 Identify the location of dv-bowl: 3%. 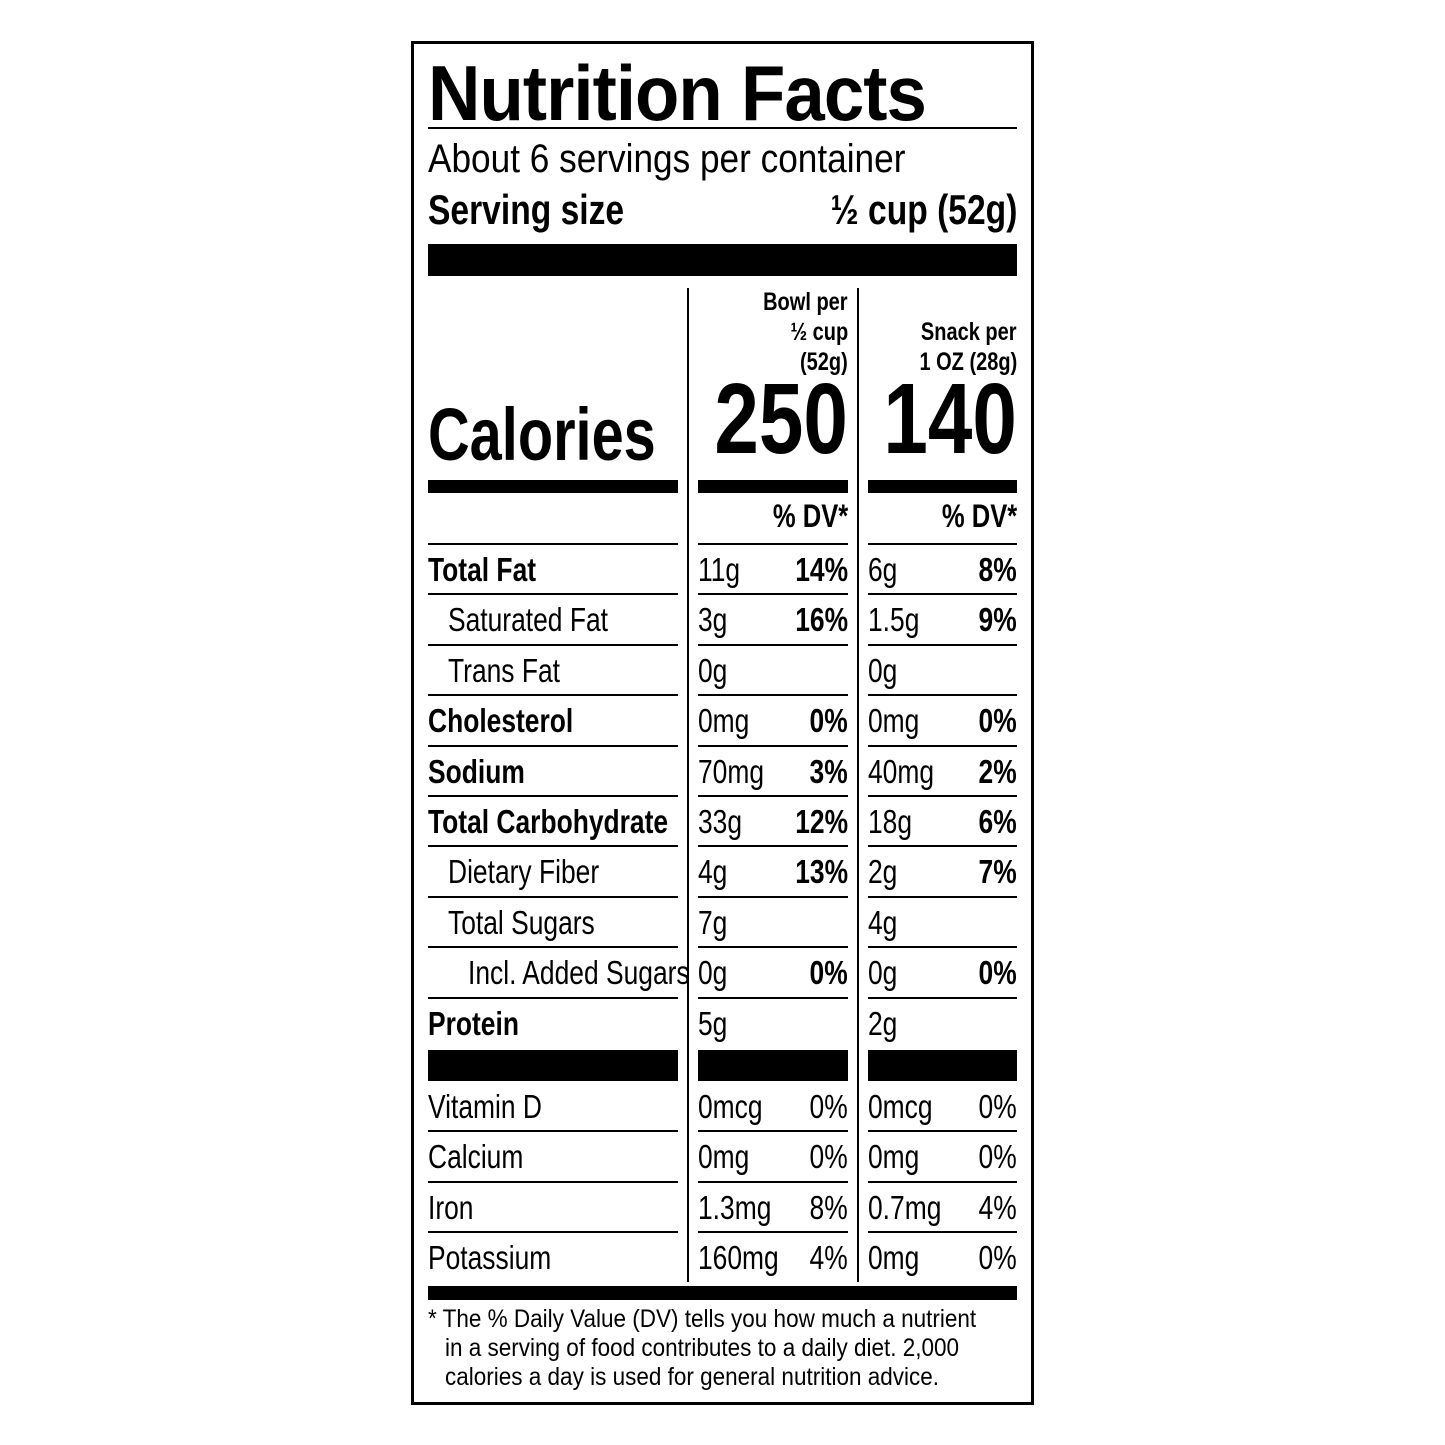
(824, 772).